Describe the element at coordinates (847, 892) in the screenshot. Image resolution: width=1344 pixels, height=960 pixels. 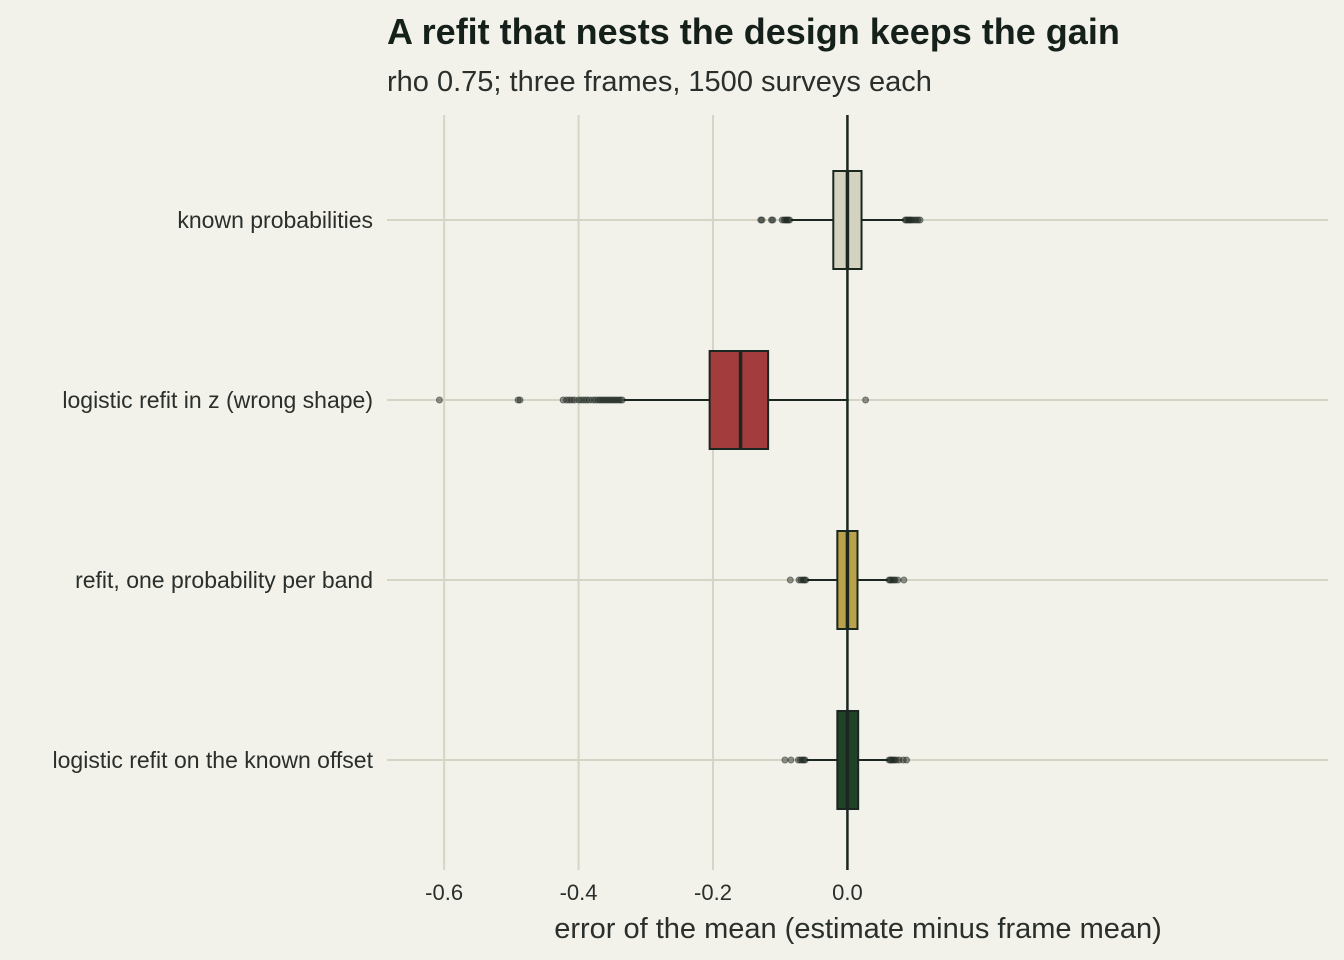
I see `x-tick-label: 0.0` at that location.